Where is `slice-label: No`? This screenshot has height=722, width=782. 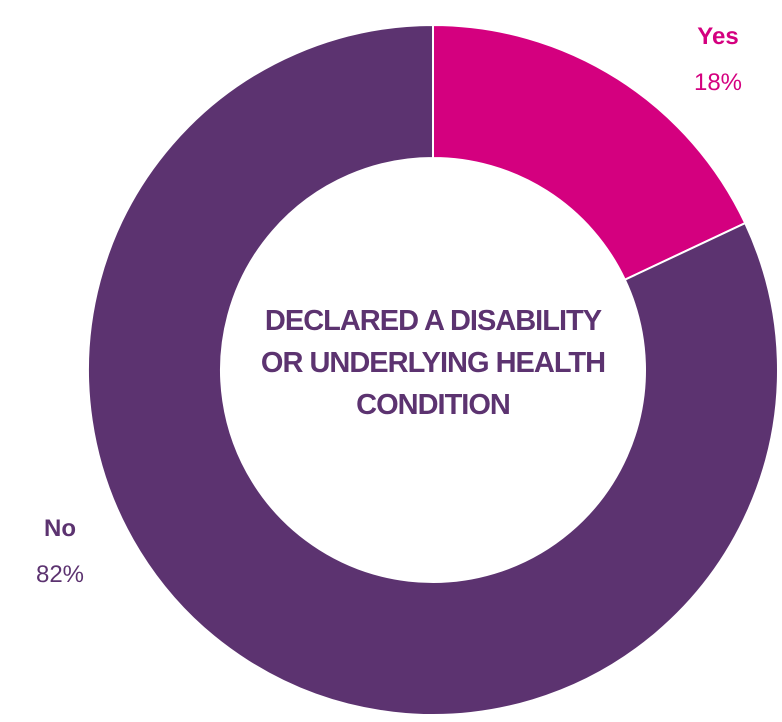
slice-label: No is located at coordinates (60, 528).